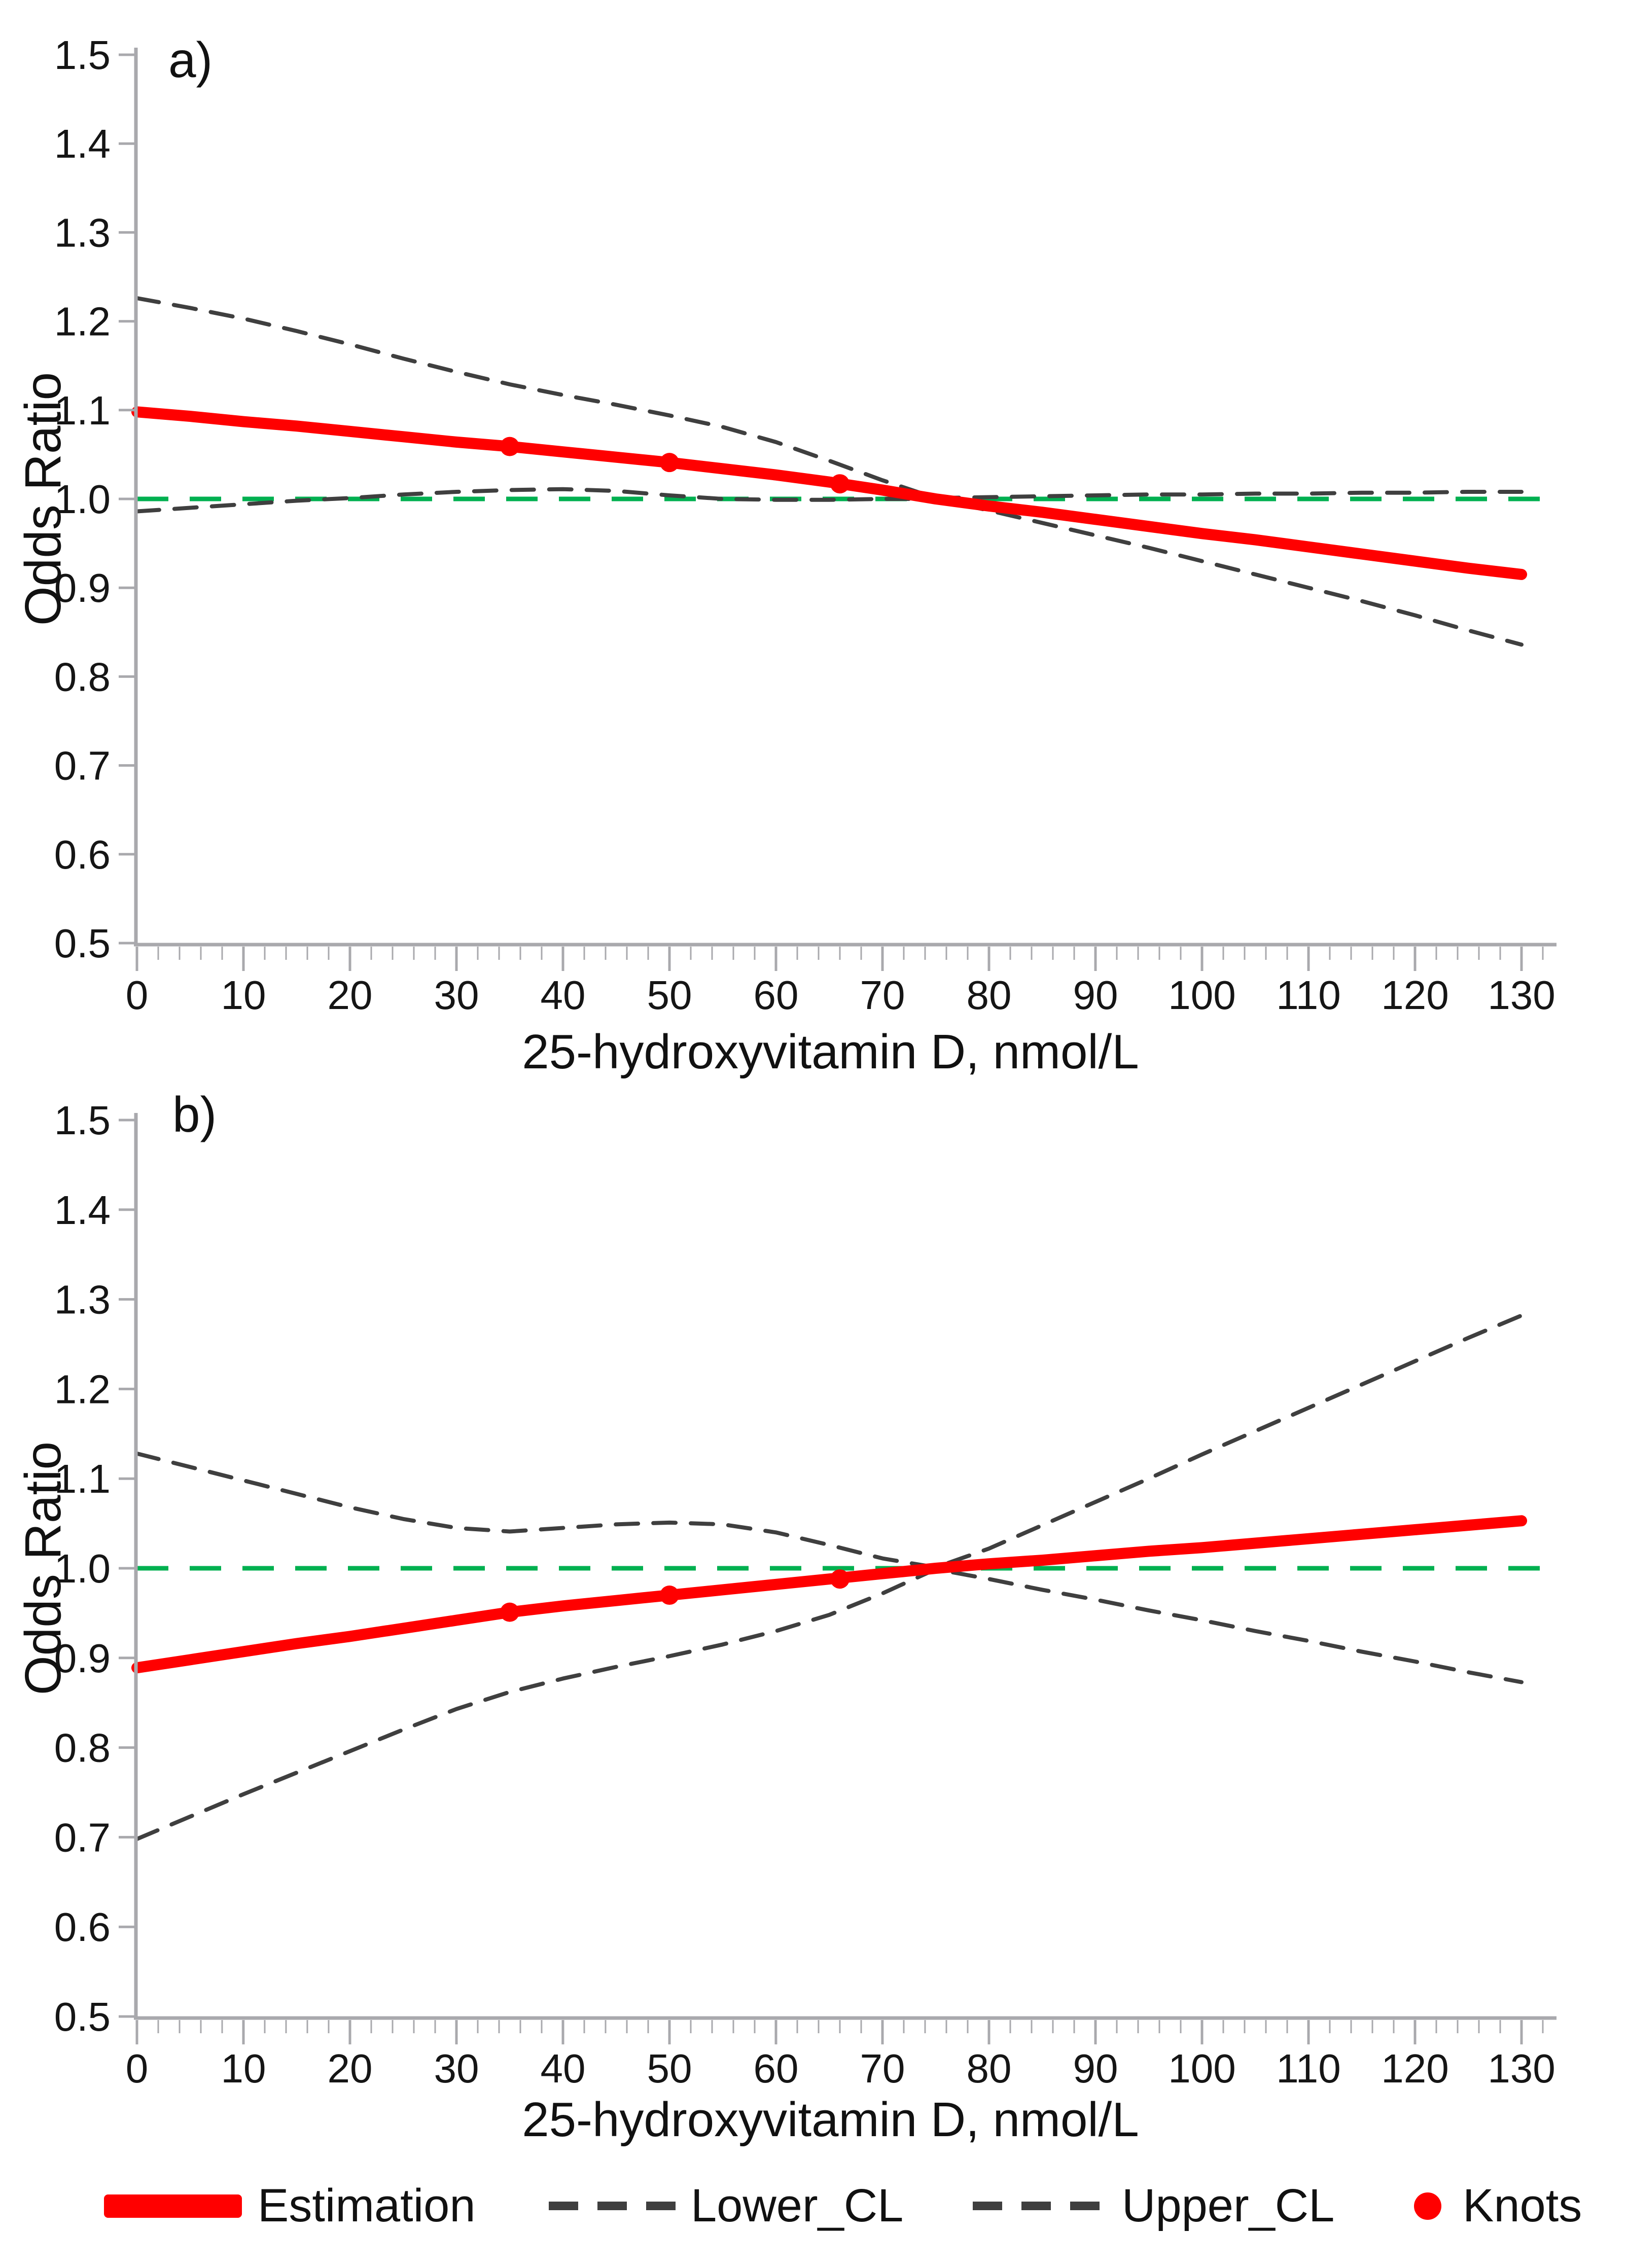  I want to click on legend-lower-cl-label: Lower_CL, so click(797, 2205).